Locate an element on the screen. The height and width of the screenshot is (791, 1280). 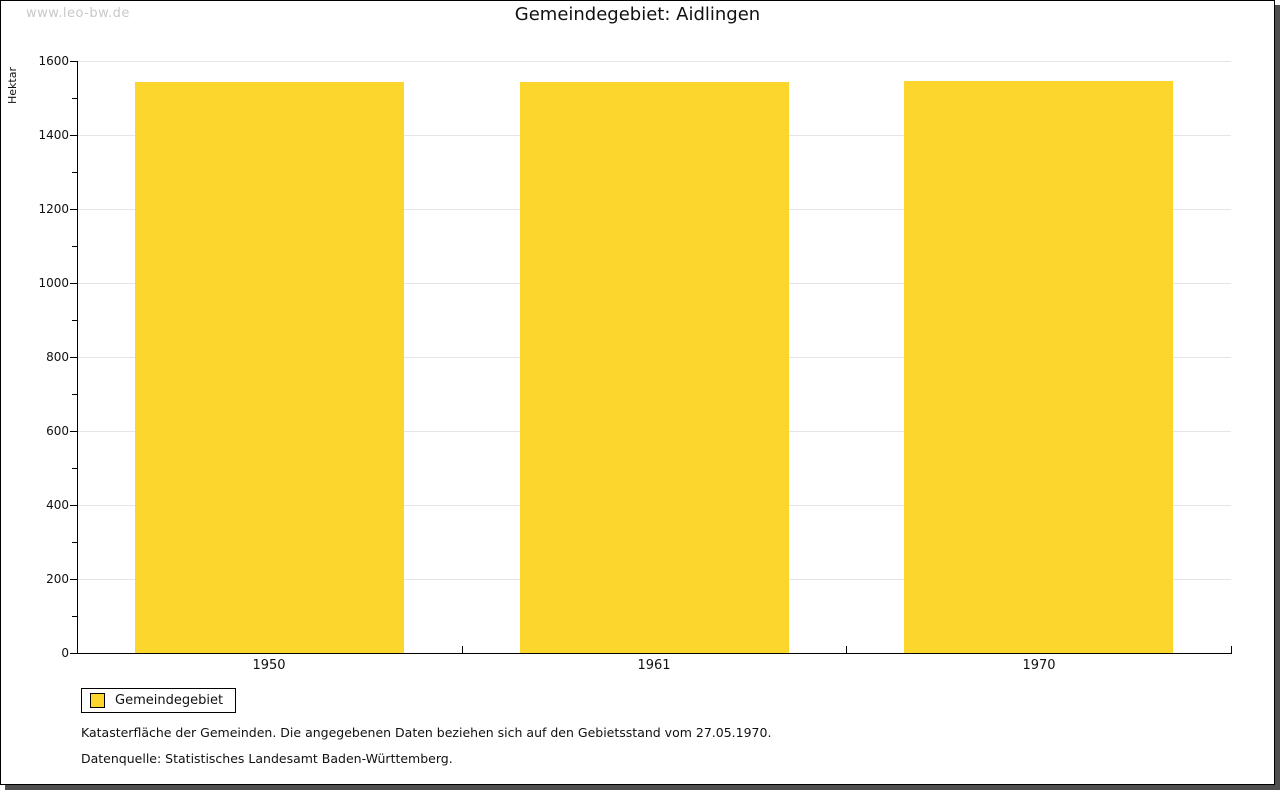
y-tick-label-800: 800 is located at coordinates (57, 357).